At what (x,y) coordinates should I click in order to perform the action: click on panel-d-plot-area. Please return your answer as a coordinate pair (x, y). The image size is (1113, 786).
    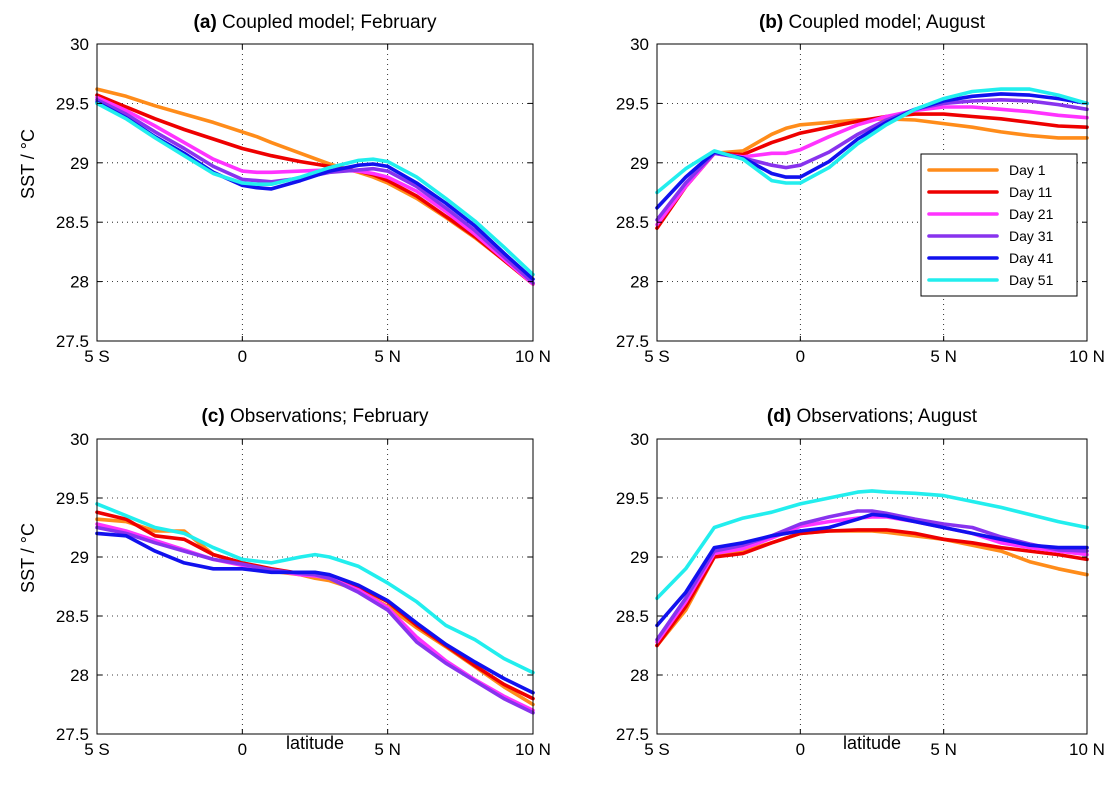
    Looking at the image, I should click on (872, 586).